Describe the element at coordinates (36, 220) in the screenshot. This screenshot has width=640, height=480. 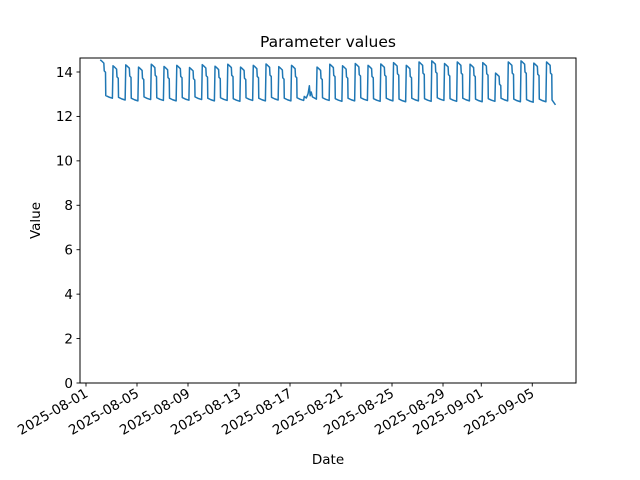
I see `y-axis-label: Value` at that location.